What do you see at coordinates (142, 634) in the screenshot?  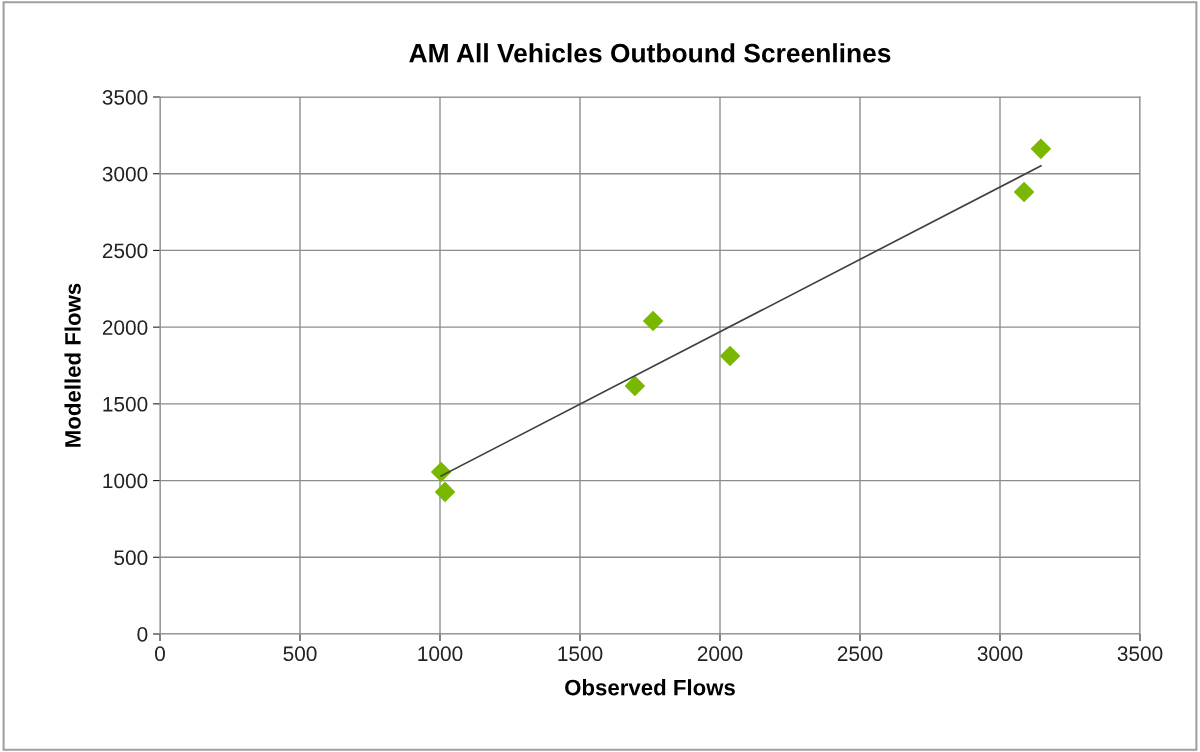 I see `y-tick-label: 0` at bounding box center [142, 634].